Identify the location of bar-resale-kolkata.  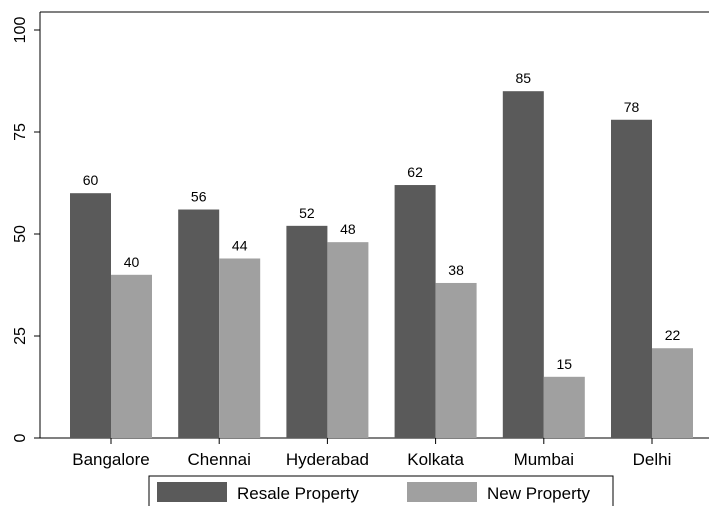
(415, 311).